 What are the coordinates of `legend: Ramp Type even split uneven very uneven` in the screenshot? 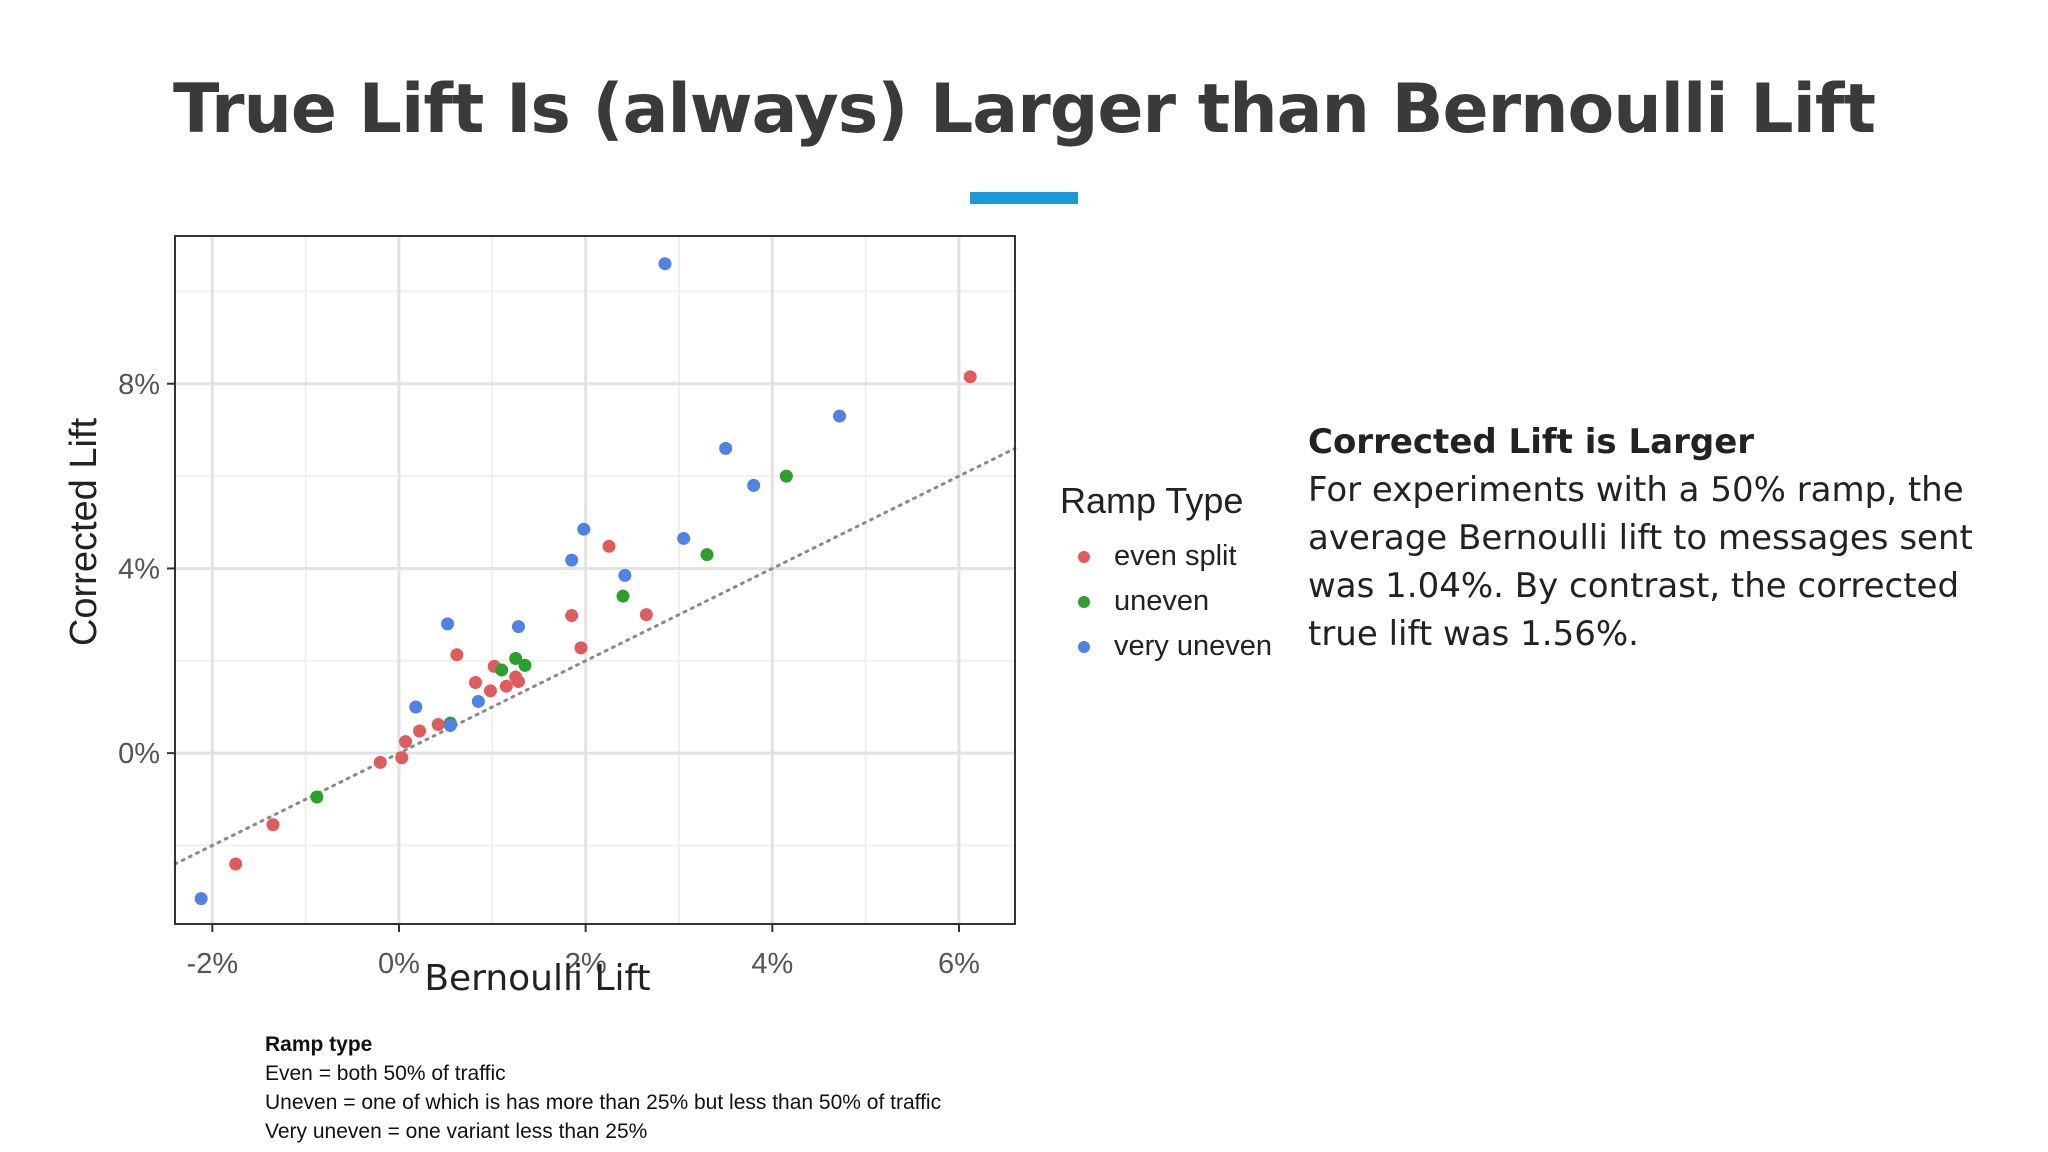 It's located at (1166, 574).